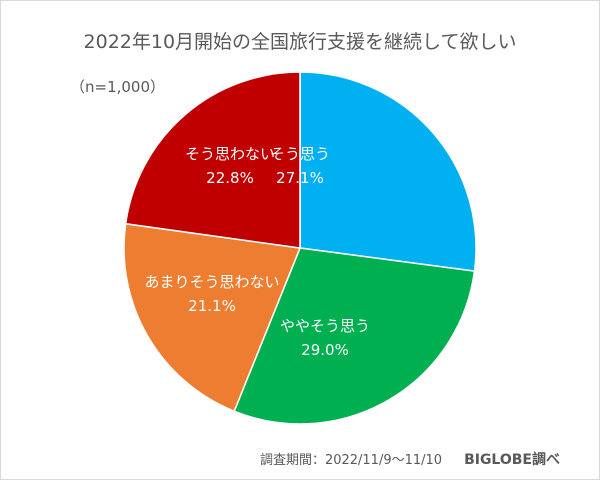  I want to click on source-credit: BIGLOBE調べ, so click(512, 460).